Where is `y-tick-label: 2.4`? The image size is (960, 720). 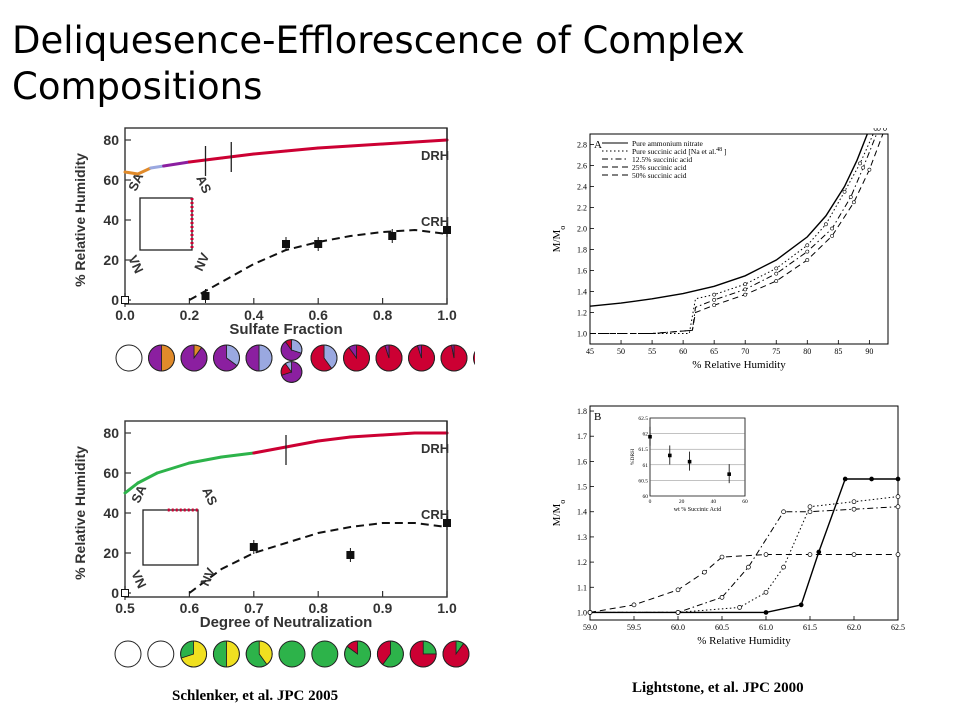
y-tick-label: 2.4 is located at coordinates (582, 187).